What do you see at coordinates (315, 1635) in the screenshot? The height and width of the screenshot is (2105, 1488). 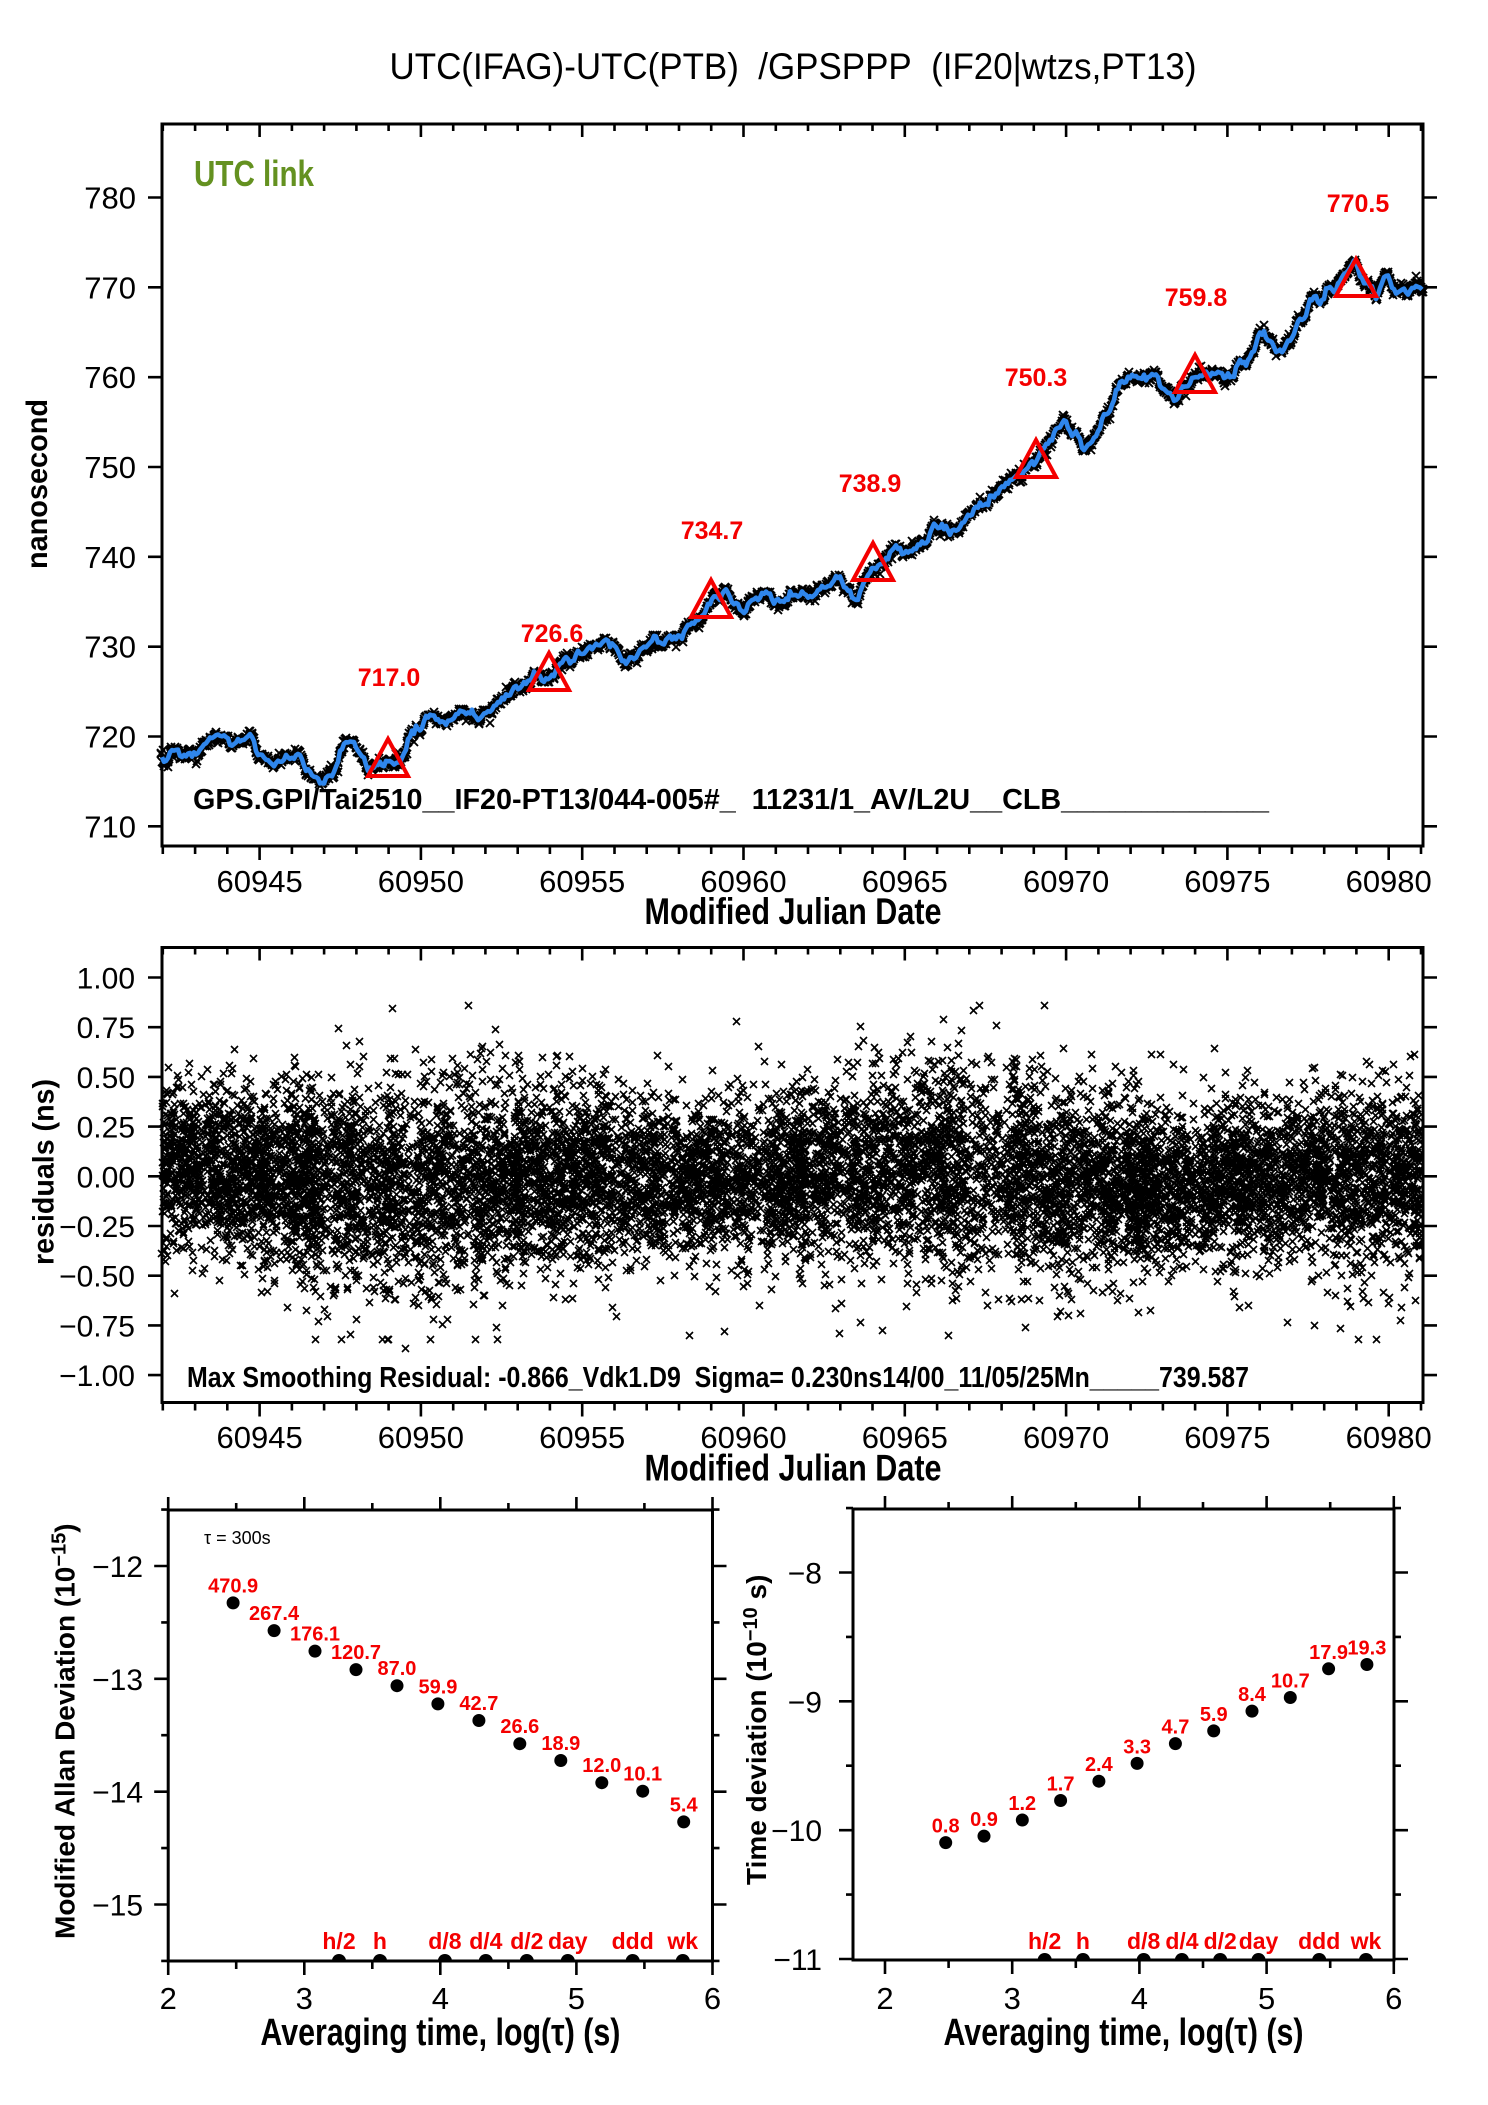 I see `svg-text: 176.1` at bounding box center [315, 1635].